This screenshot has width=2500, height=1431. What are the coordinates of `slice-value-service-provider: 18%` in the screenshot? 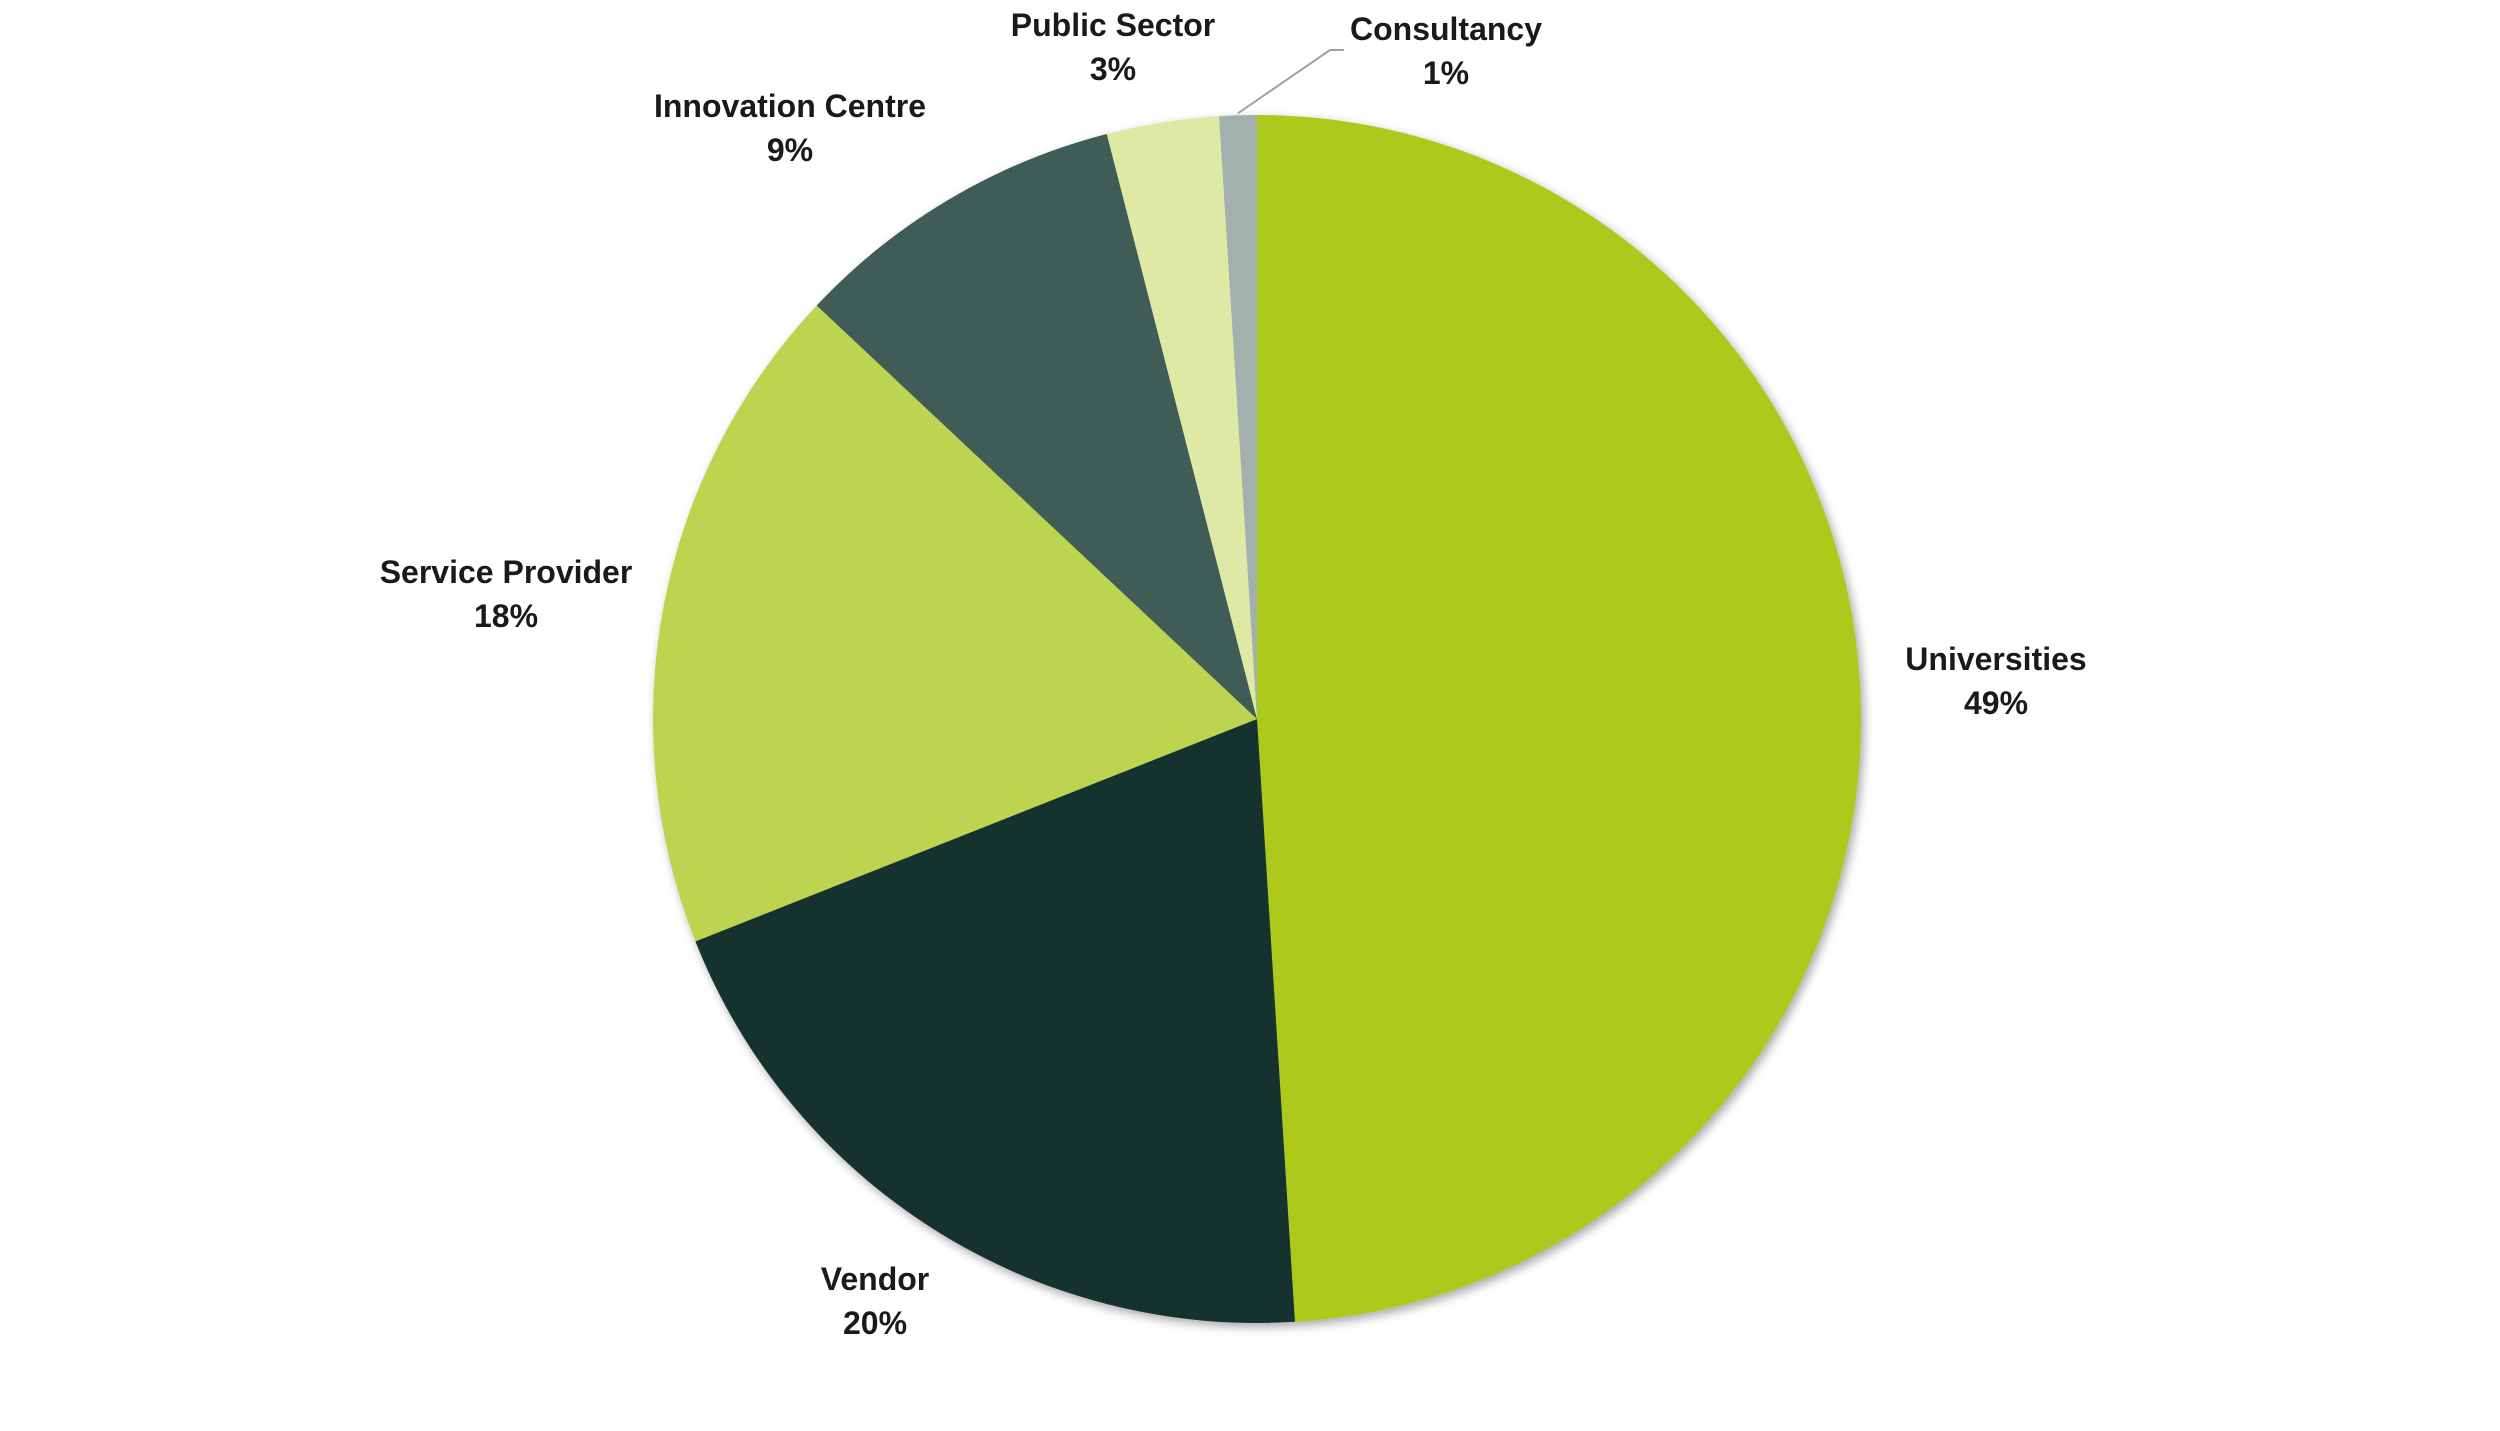 It's located at (506, 616).